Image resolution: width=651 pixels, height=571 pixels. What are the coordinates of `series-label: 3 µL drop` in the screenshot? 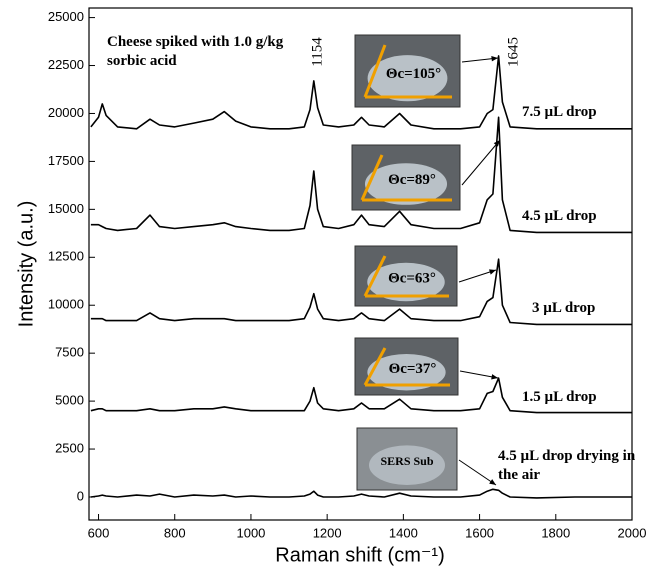 It's located at (564, 308).